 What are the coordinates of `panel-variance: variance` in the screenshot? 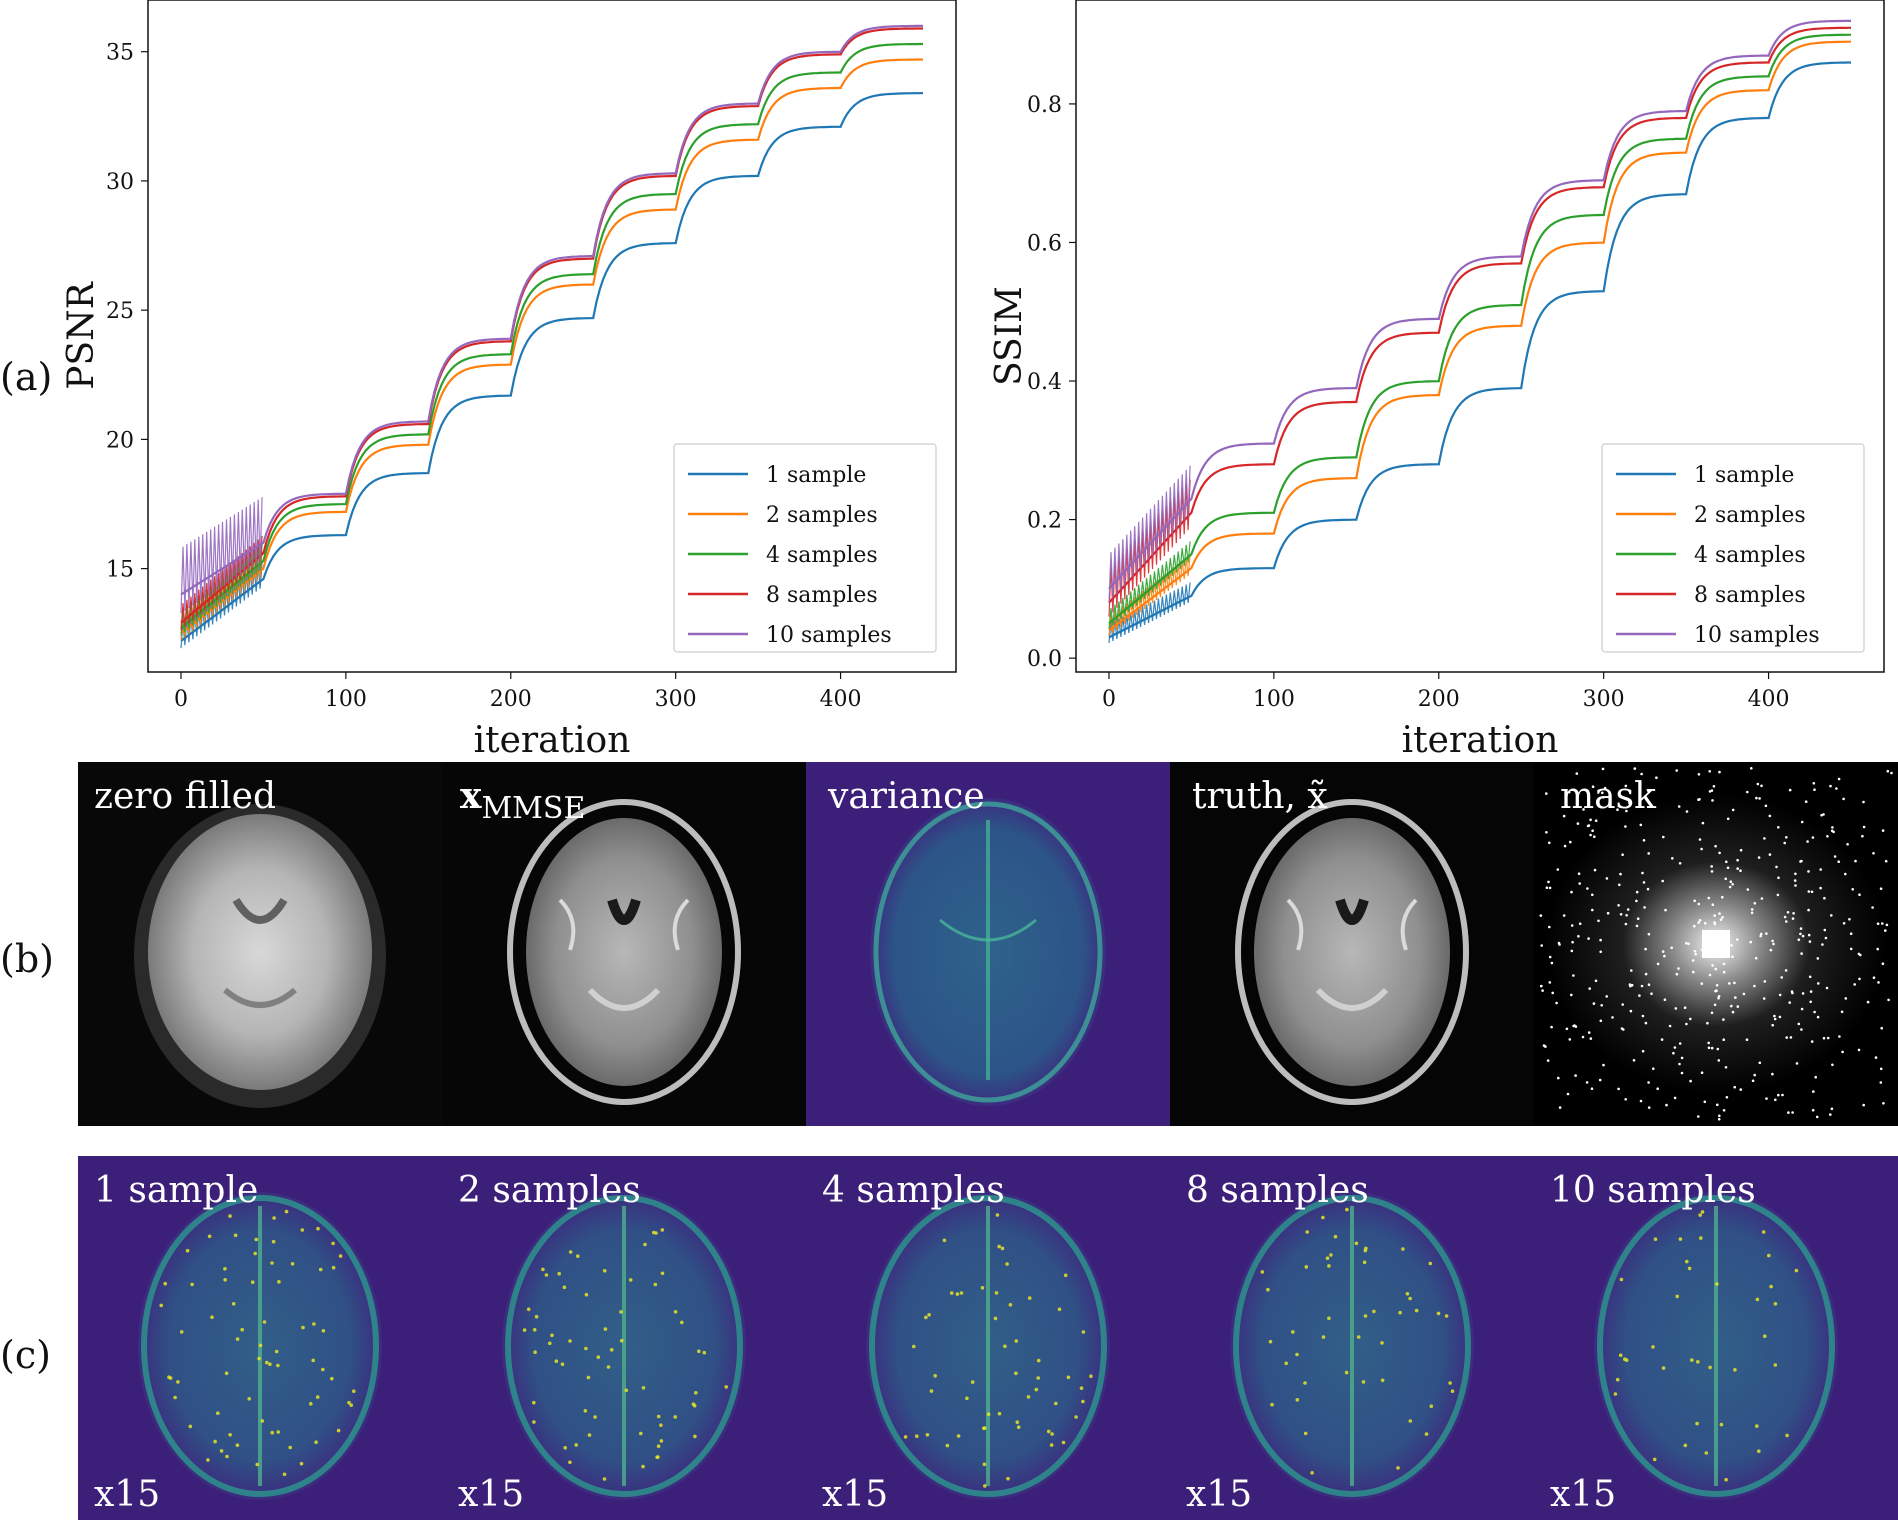 It's located at (988, 944).